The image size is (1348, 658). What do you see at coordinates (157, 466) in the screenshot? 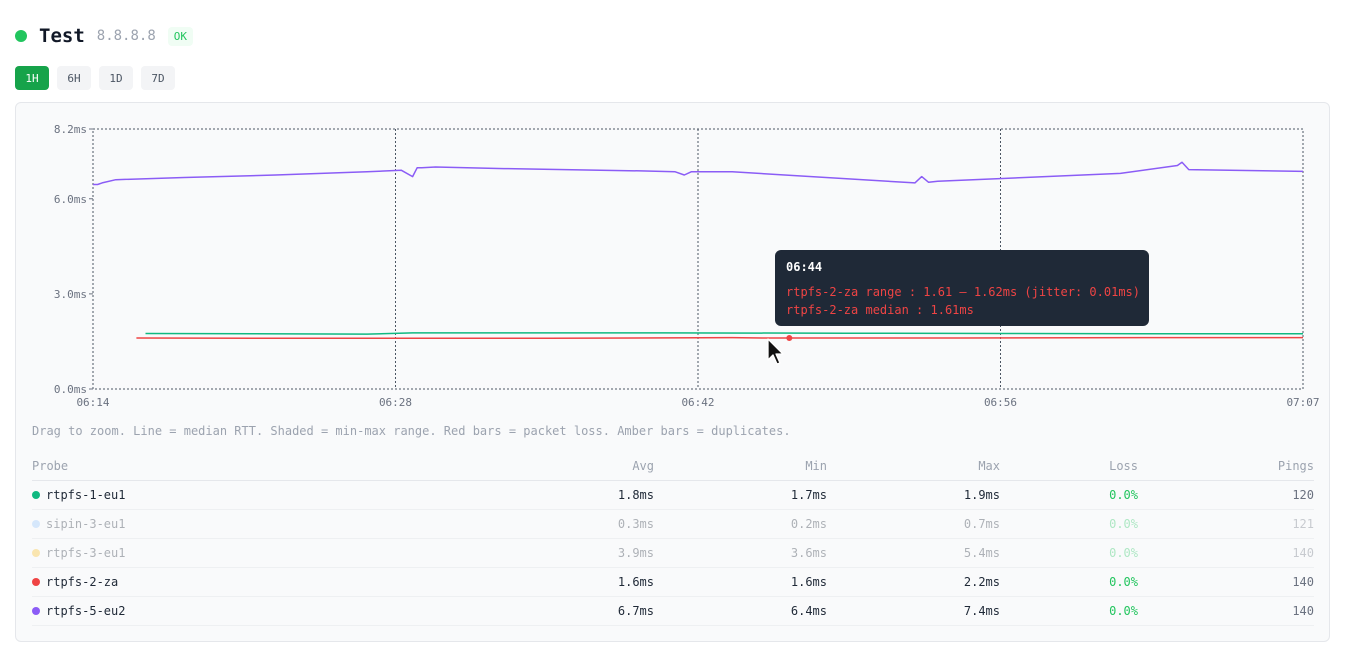
I see `header-probe: Probe` at bounding box center [157, 466].